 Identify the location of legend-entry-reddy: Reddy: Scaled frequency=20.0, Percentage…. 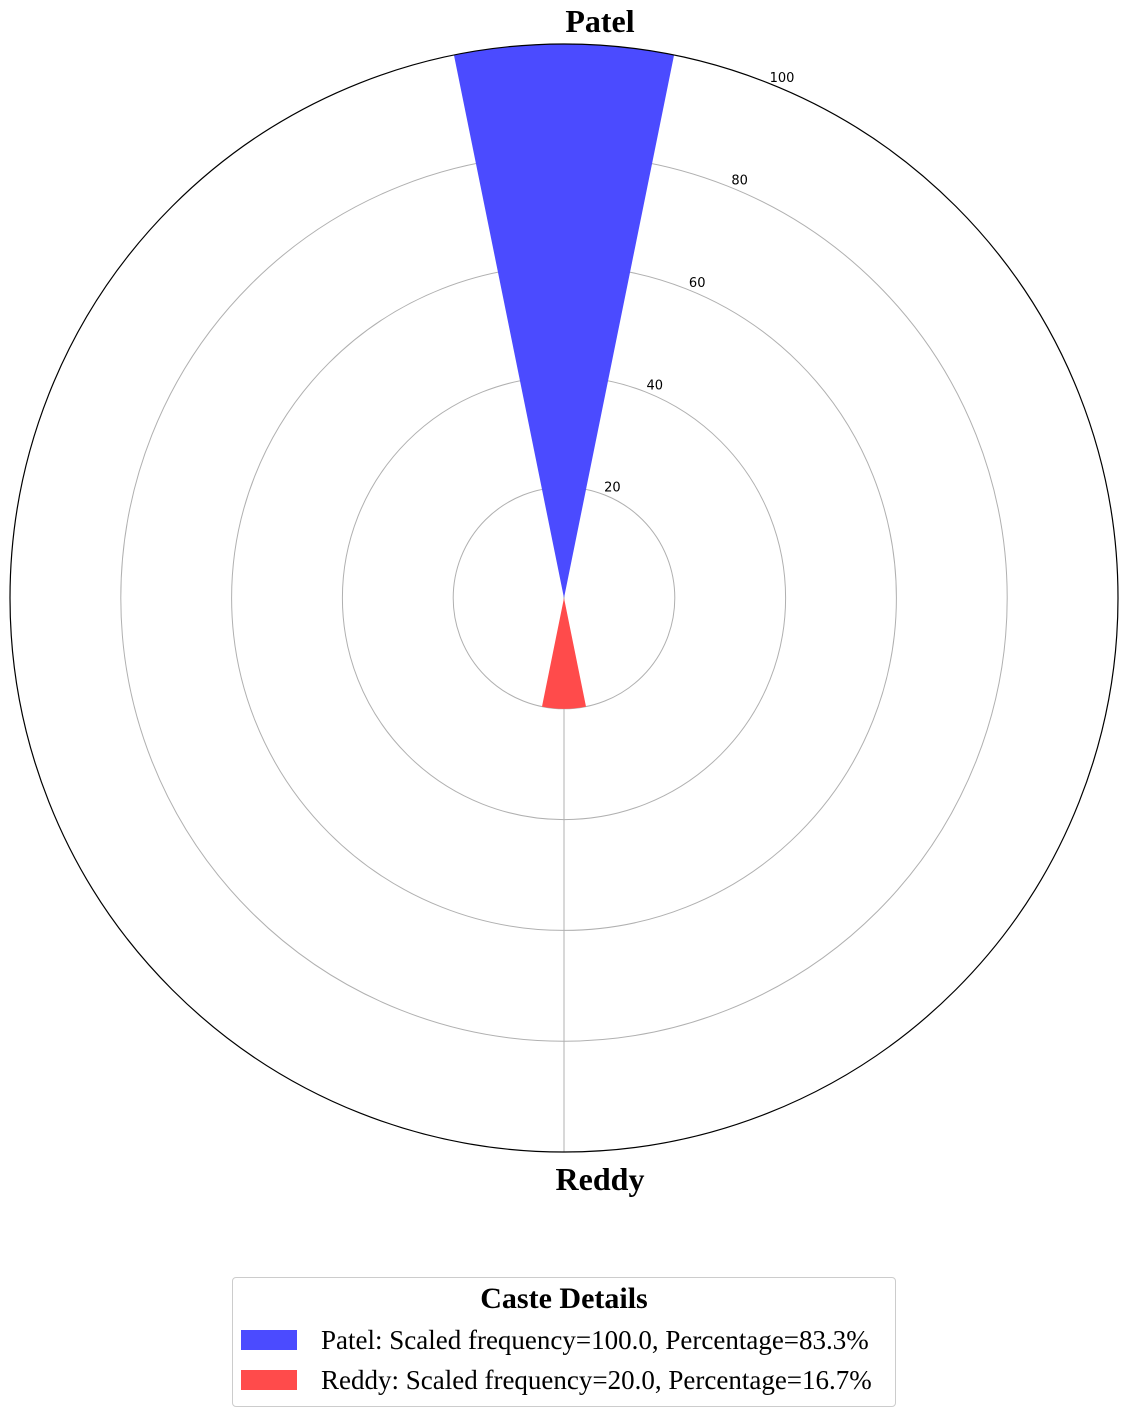
(556, 1380).